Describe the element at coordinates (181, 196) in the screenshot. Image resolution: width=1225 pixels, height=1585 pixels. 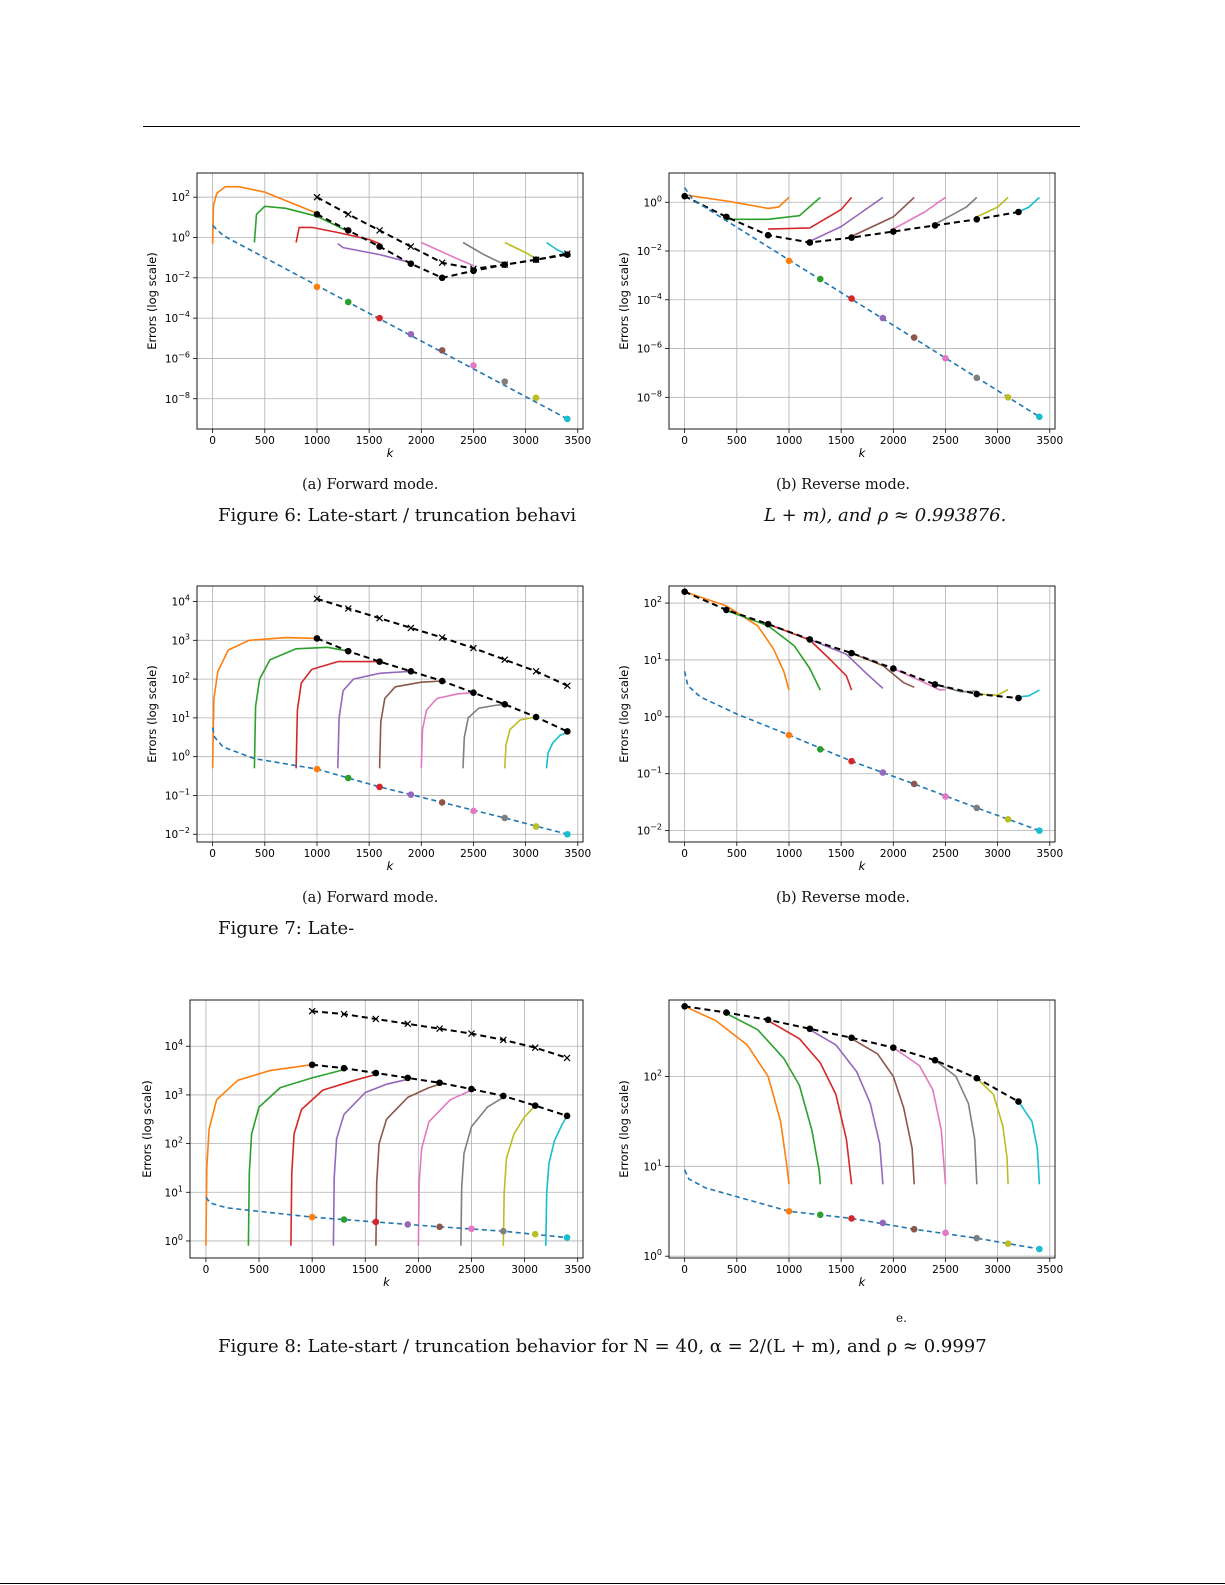
I see `y-tick-label: 10²` at that location.